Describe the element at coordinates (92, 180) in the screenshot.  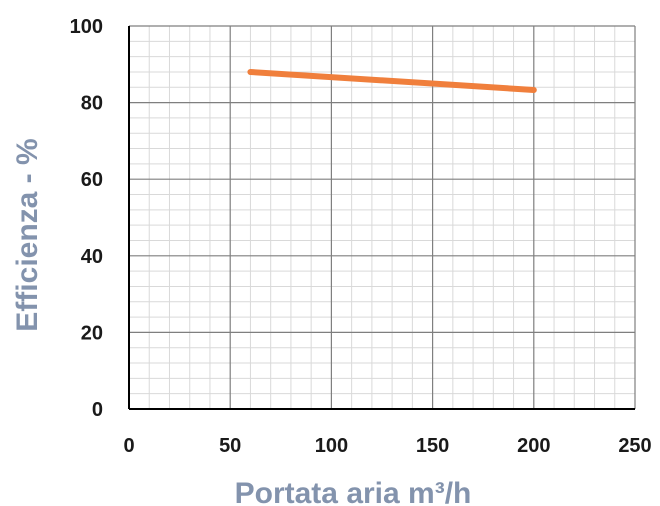
I see `y-tick-label: 60` at that location.